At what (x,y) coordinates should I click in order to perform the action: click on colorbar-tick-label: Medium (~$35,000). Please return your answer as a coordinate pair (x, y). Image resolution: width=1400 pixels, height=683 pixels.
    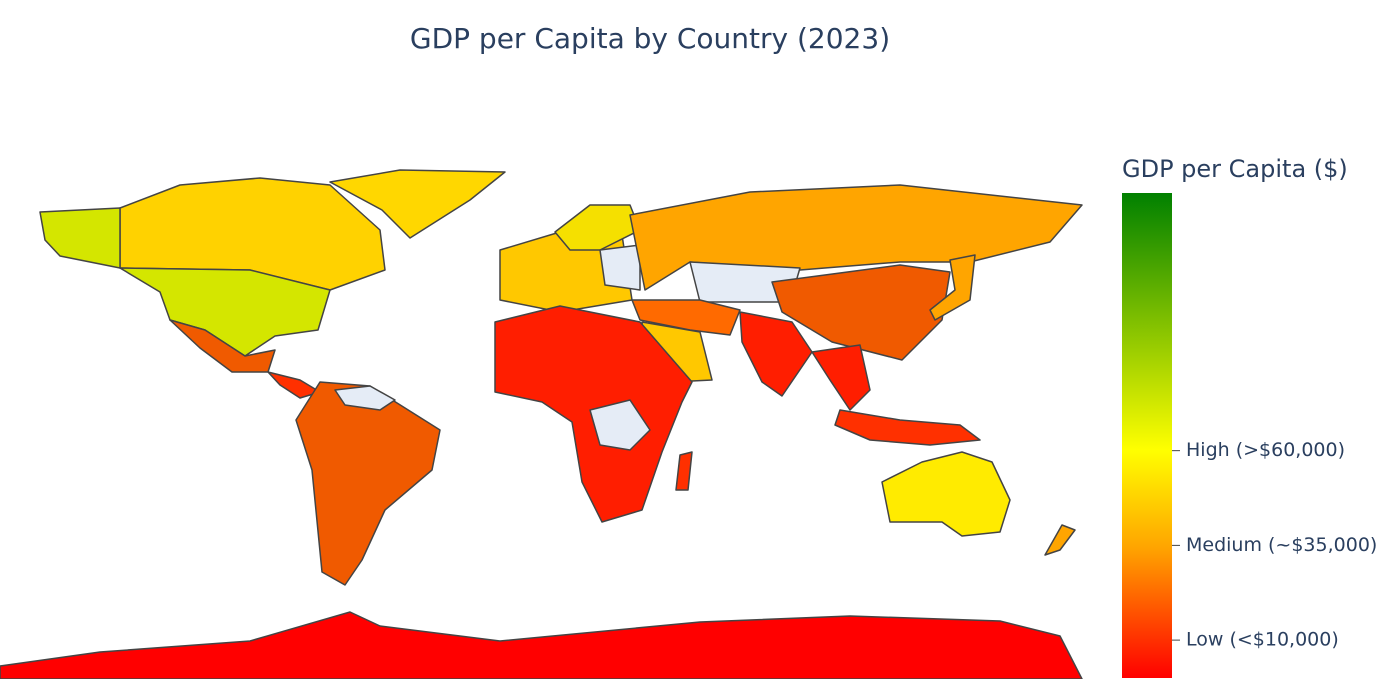
    Looking at the image, I should click on (1281, 545).